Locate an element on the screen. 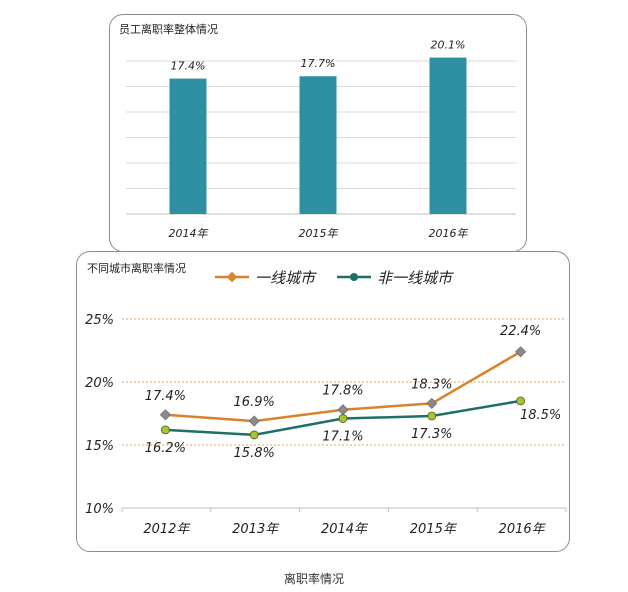 The height and width of the screenshot is (592, 628). data-label: 18.3% is located at coordinates (431, 384).